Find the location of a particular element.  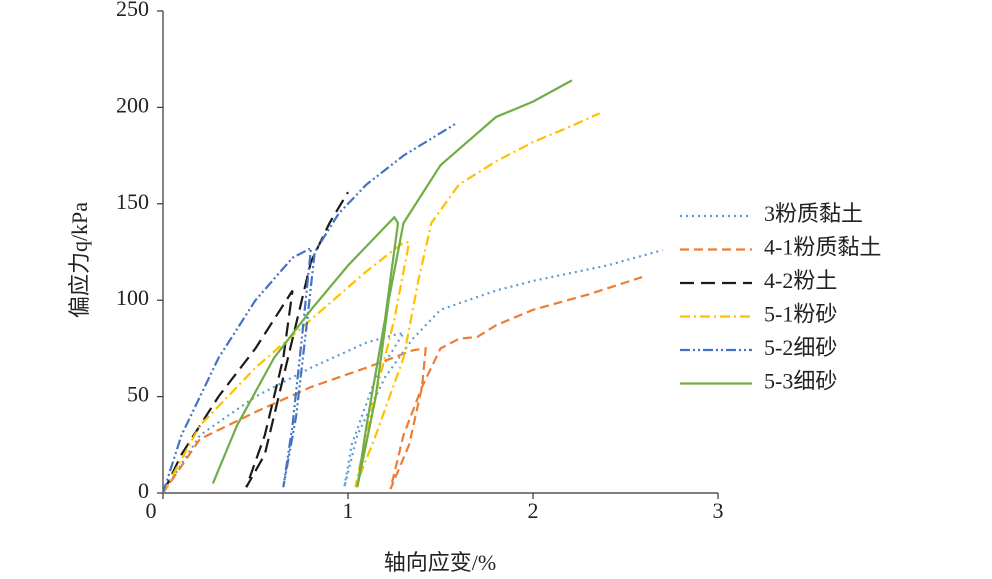

legend-label: 5-2细砂 is located at coordinates (800, 347).